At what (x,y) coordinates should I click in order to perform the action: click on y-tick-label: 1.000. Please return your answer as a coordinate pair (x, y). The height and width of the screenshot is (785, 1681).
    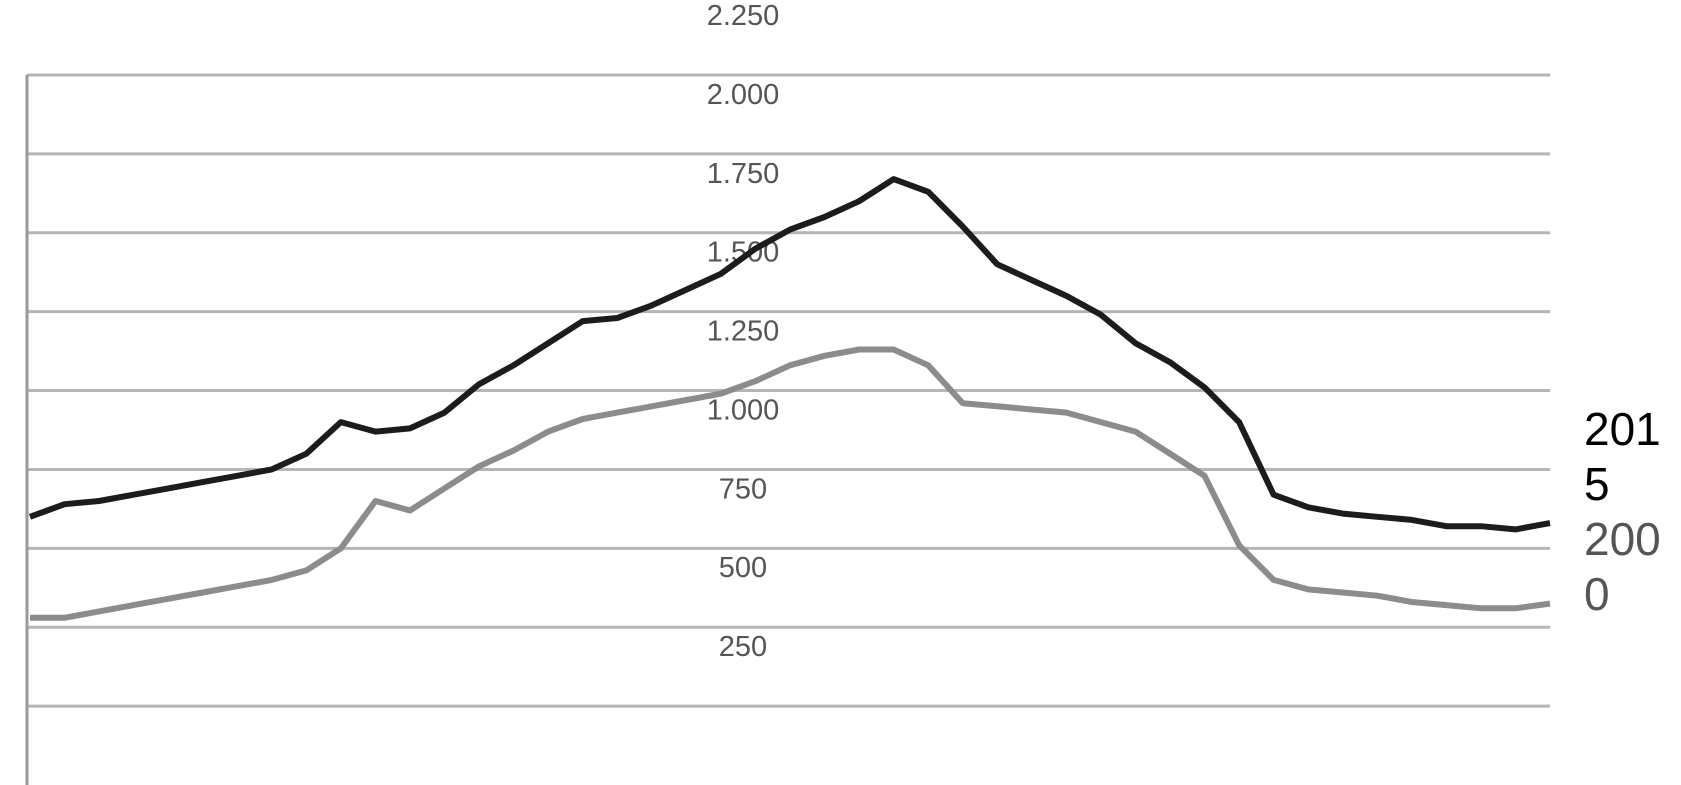
    Looking at the image, I should click on (743, 410).